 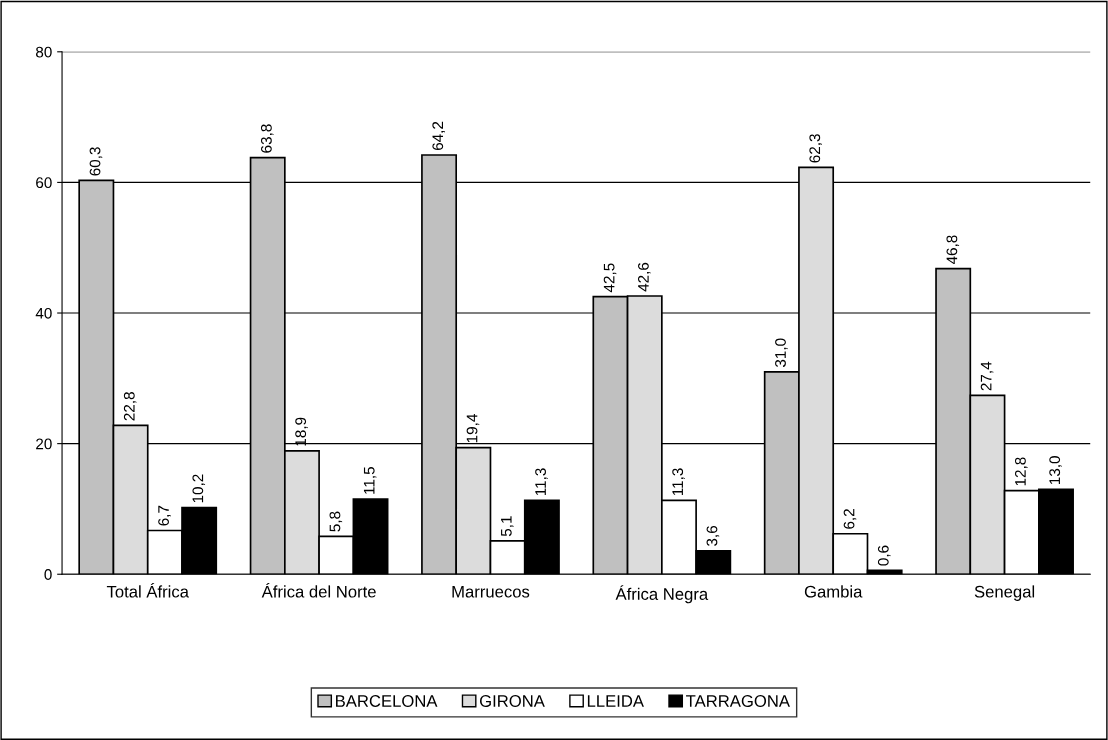 What do you see at coordinates (644, 277) in the screenshot?
I see `data-label: 42,6` at bounding box center [644, 277].